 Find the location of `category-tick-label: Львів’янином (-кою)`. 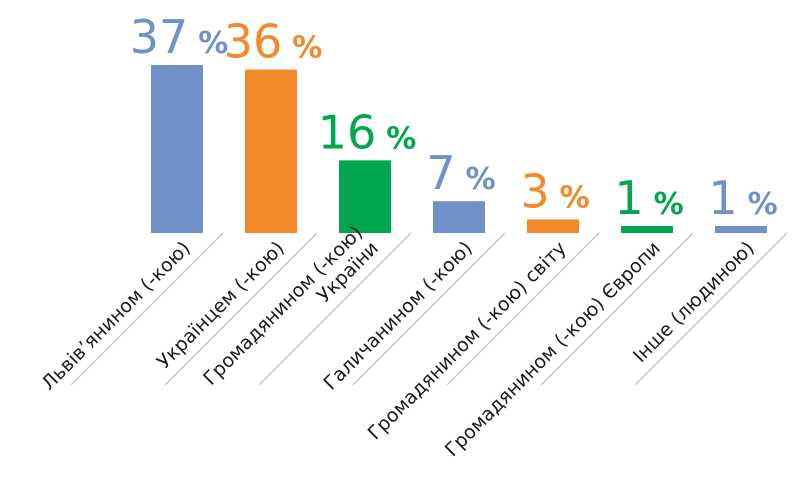

category-tick-label: Львів’янином (-кою) is located at coordinates (115, 315).